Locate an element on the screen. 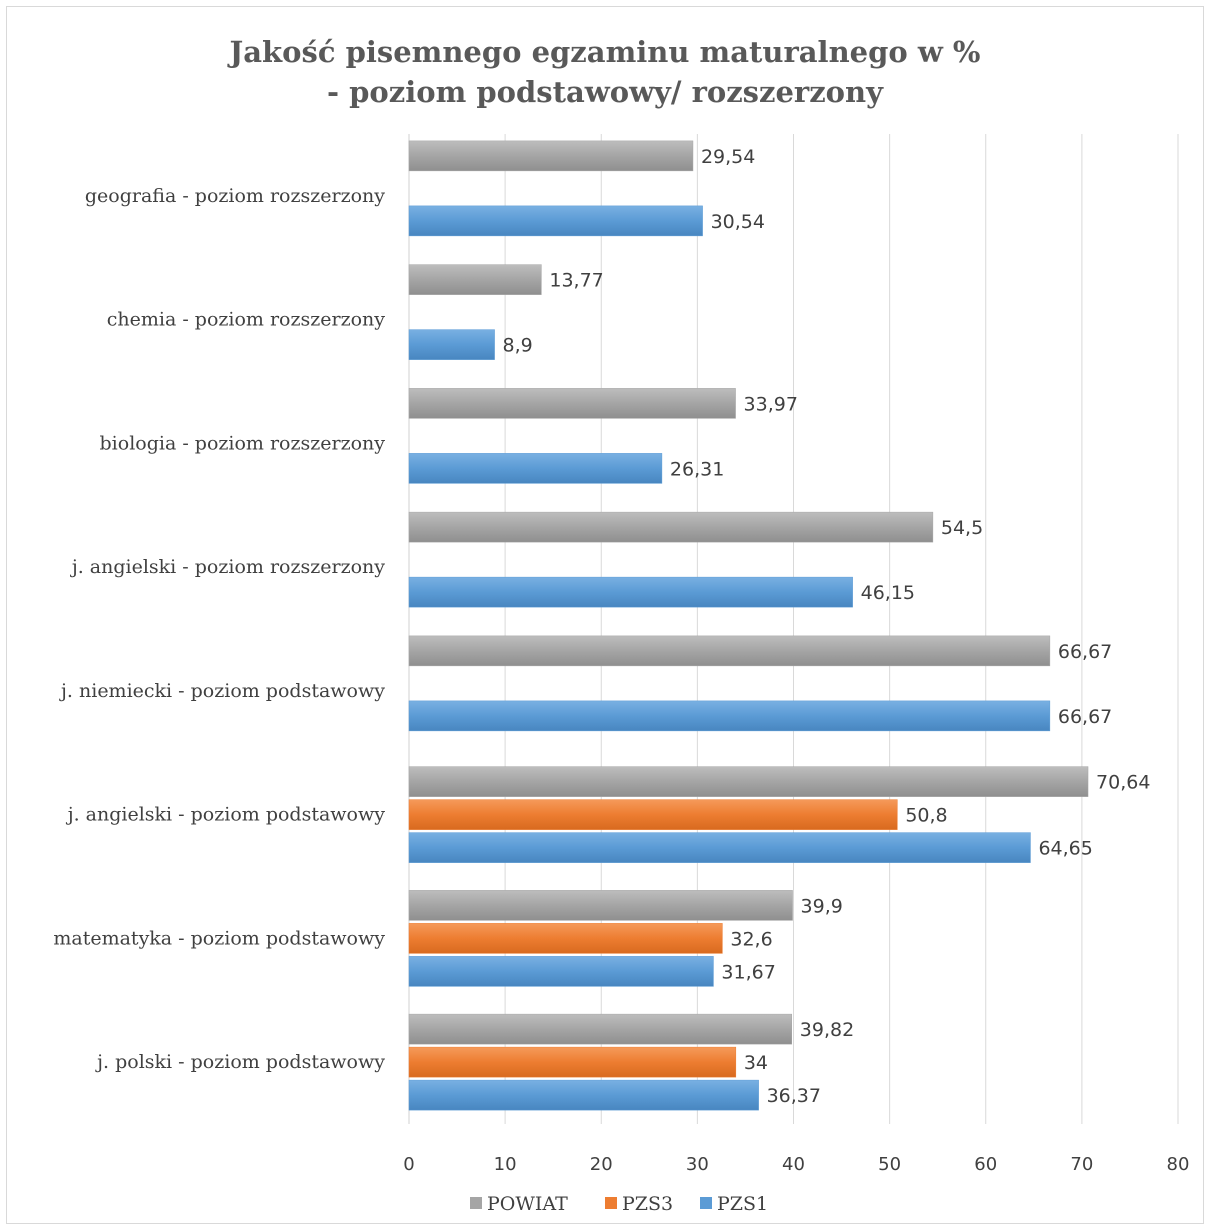 Image resolution: width=1208 pixels, height=1230 pixels. data-label: 39,82 is located at coordinates (827, 1030).